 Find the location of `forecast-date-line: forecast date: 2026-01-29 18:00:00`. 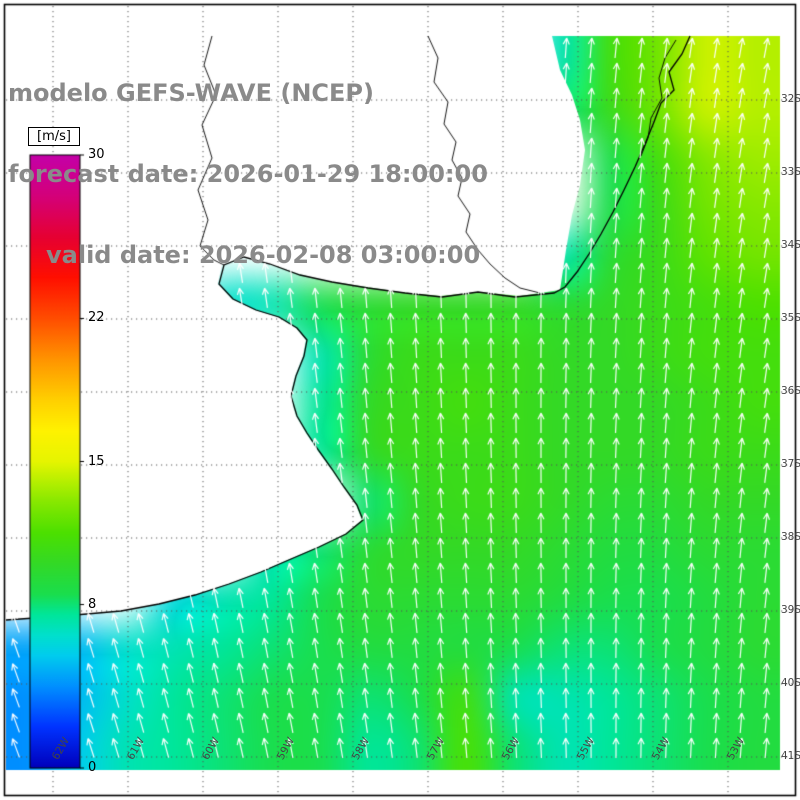

forecast-date-line: forecast date: 2026-01-29 18:00:00 is located at coordinates (248, 174).